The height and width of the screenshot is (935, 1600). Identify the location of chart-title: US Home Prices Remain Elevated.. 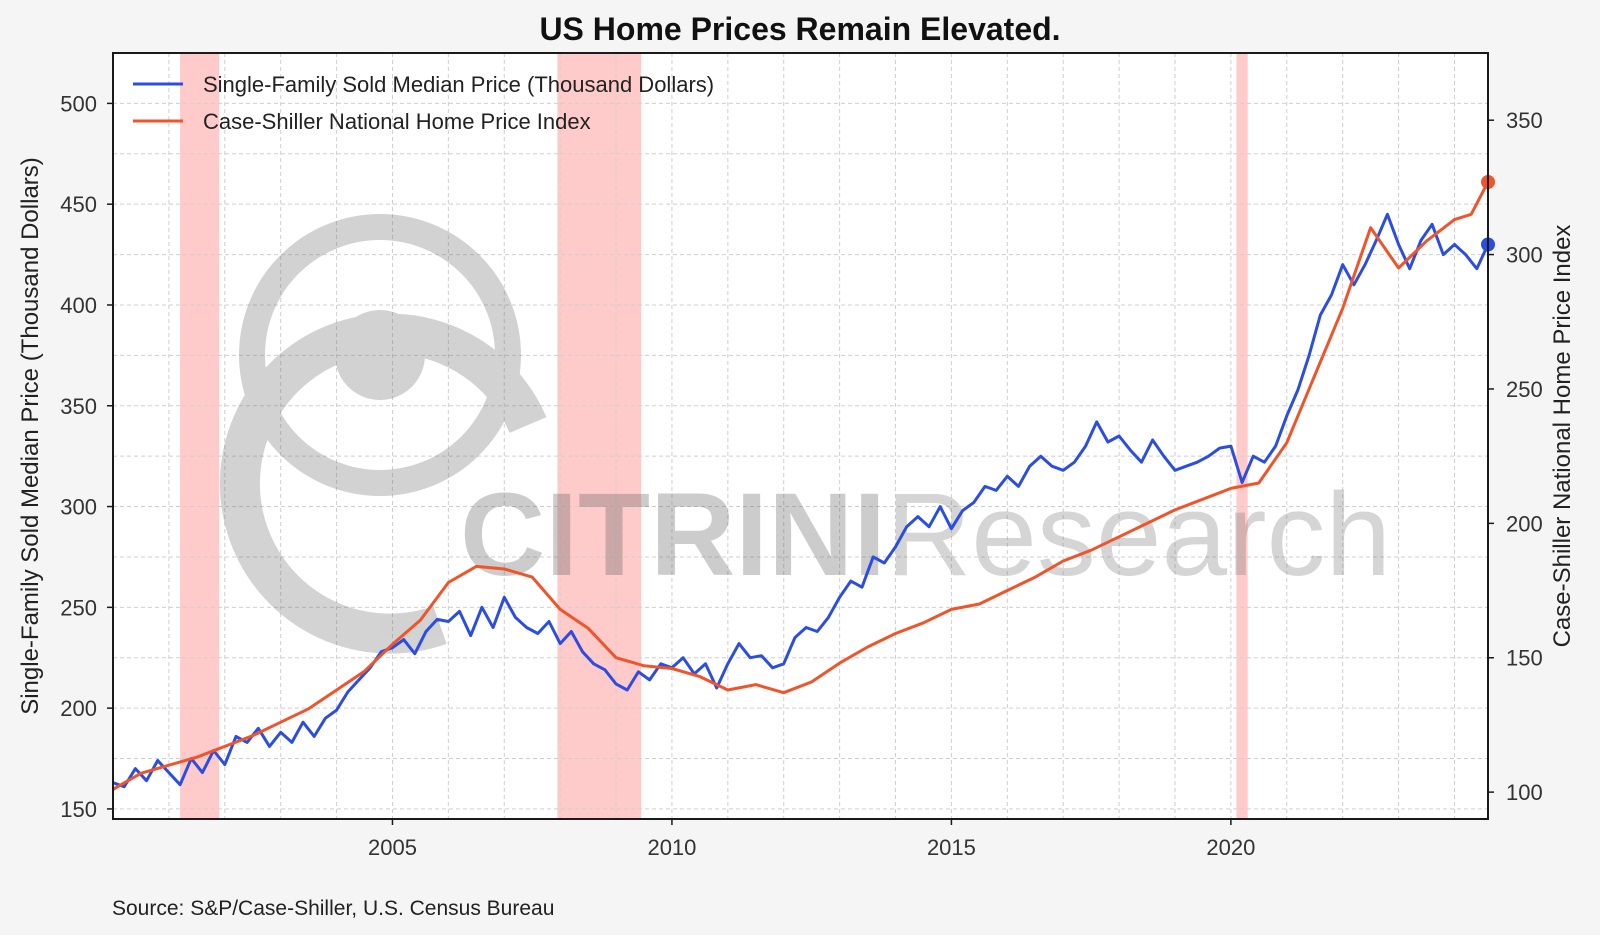
(799, 29).